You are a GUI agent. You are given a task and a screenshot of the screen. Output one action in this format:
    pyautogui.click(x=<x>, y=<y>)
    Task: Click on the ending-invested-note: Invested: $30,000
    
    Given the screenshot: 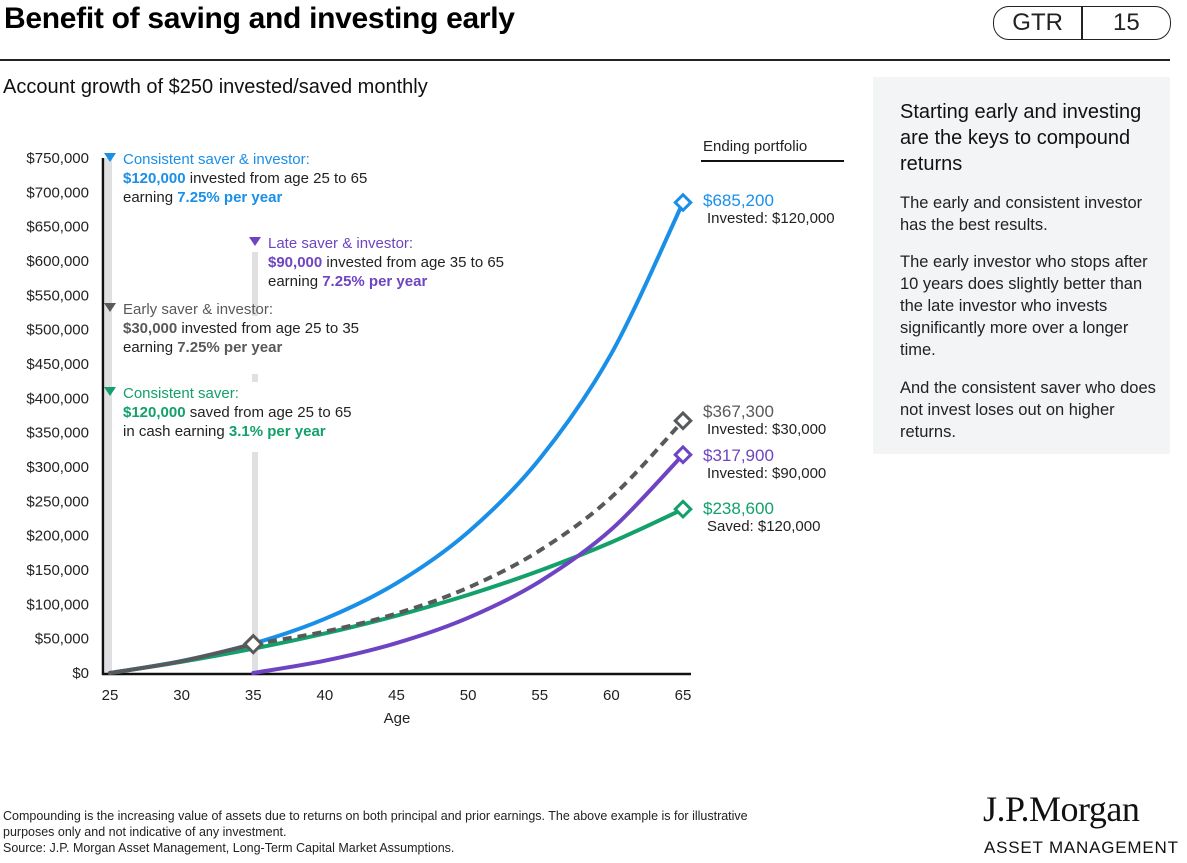 What is the action you would take?
    pyautogui.click(x=766, y=429)
    